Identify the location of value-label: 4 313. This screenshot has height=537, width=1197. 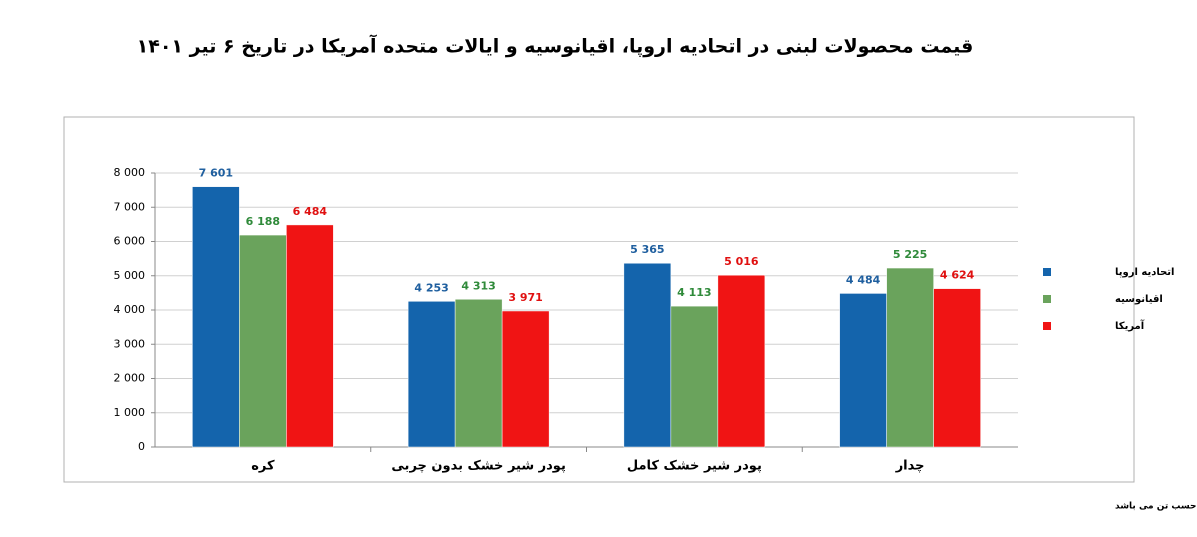
(478, 285).